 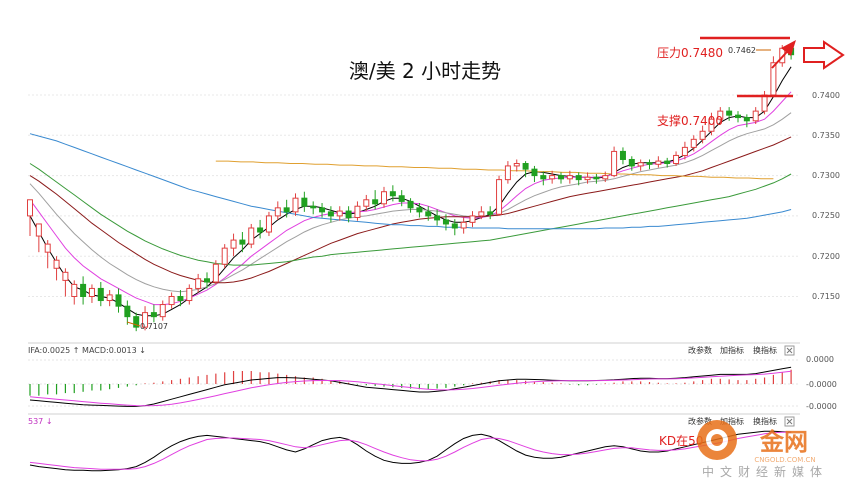 I want to click on kdj-switch-indicator-link: 换指标, so click(x=765, y=421).